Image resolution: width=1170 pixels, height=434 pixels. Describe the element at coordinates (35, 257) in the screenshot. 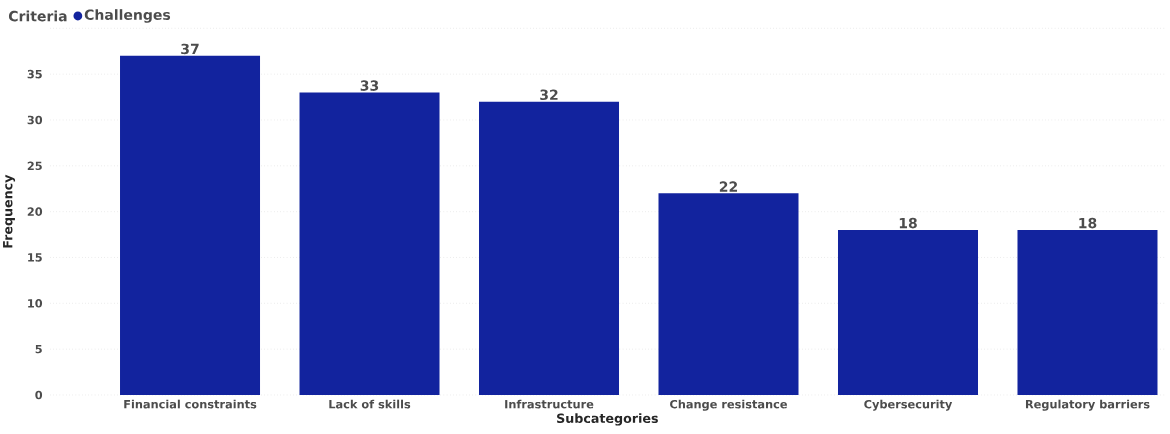

I see `y-tick-label: 15` at that location.